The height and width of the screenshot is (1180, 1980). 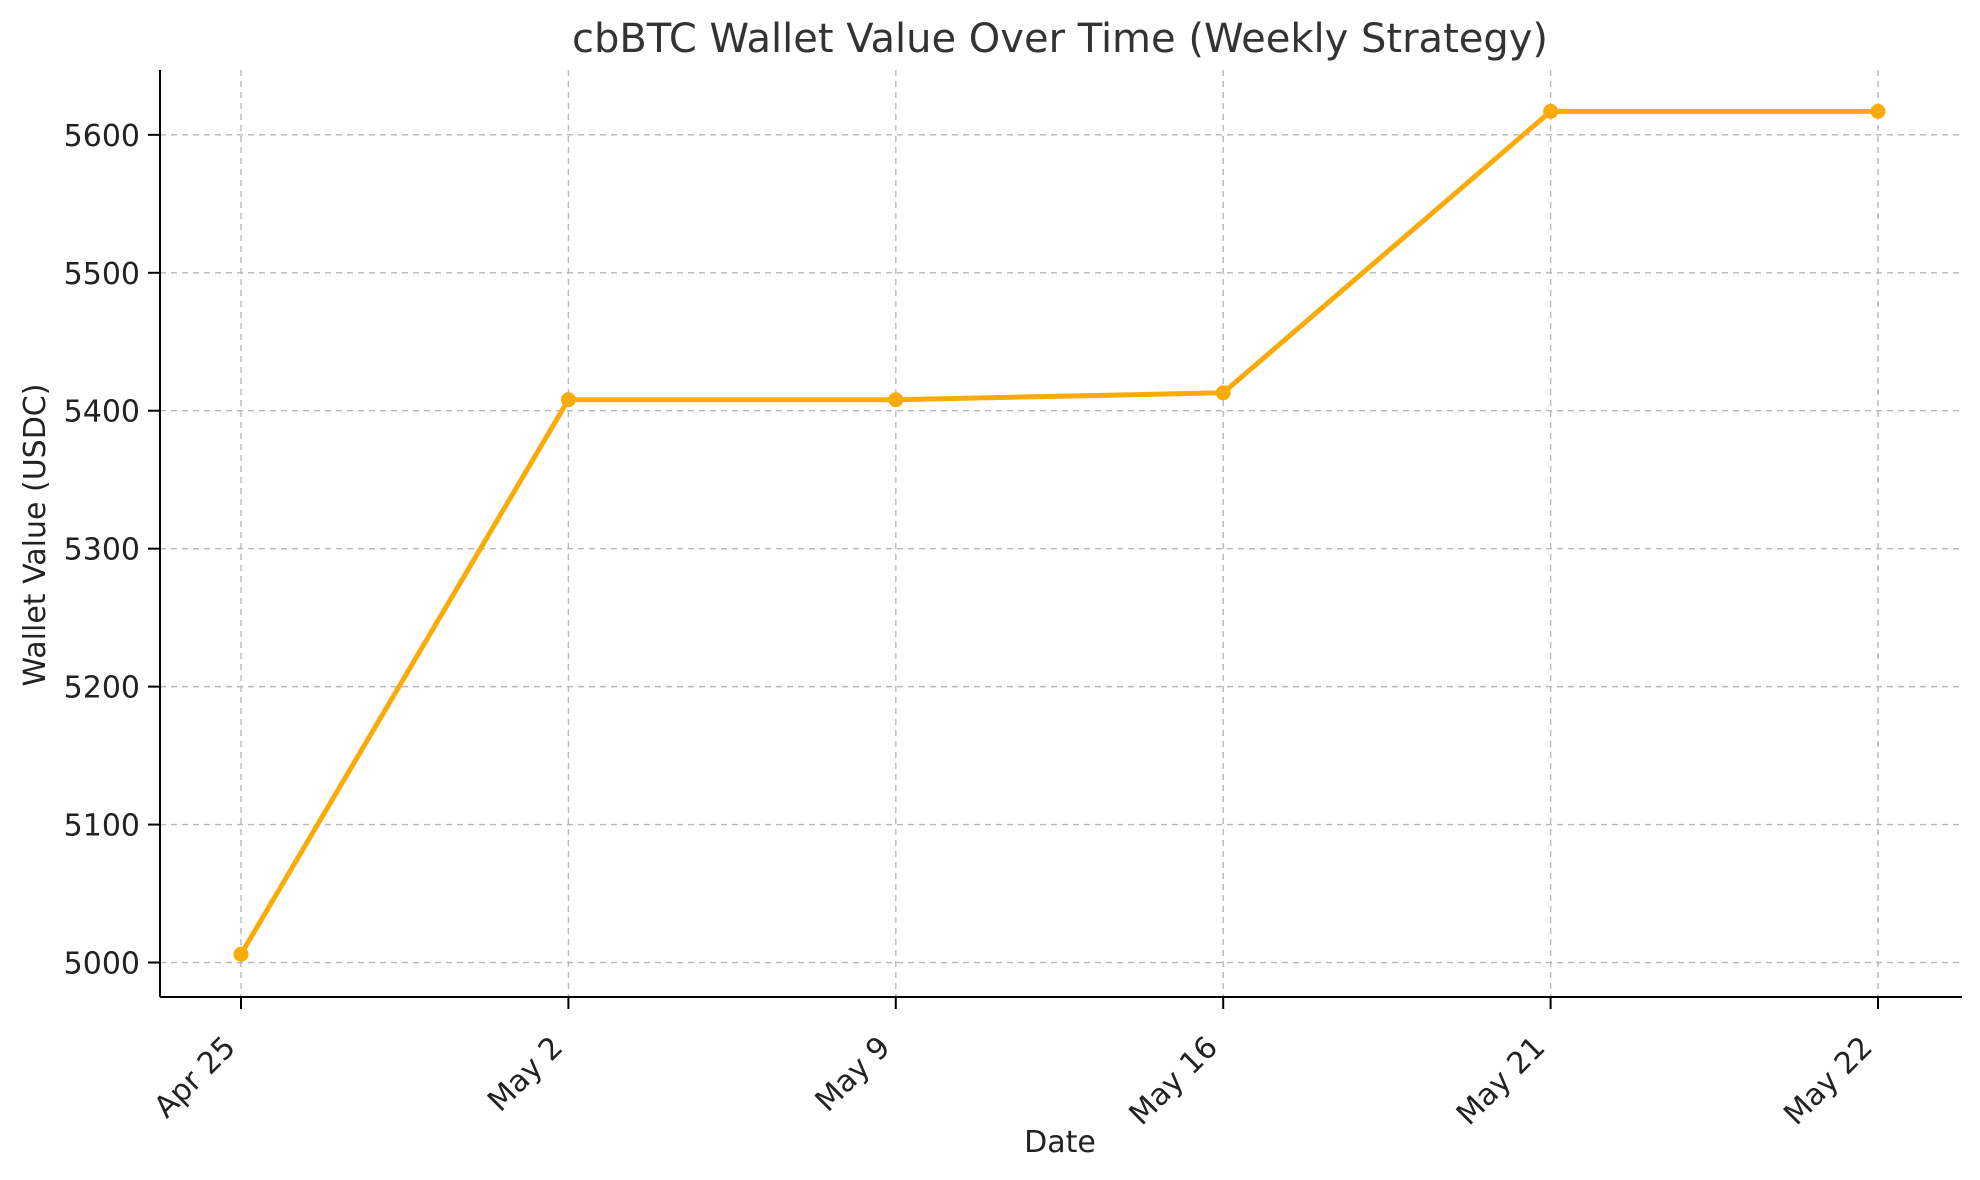 What do you see at coordinates (102, 136) in the screenshot?
I see `y-tick-label: 5600` at bounding box center [102, 136].